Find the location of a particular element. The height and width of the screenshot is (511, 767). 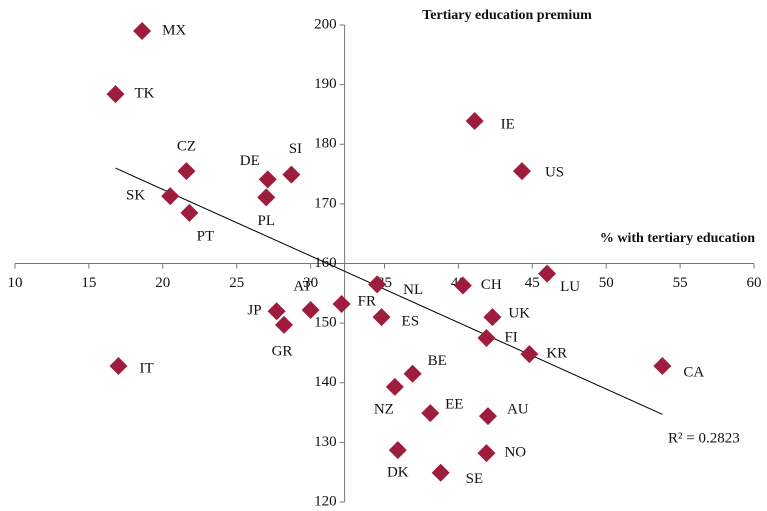

point-label: CZ is located at coordinates (186, 147).